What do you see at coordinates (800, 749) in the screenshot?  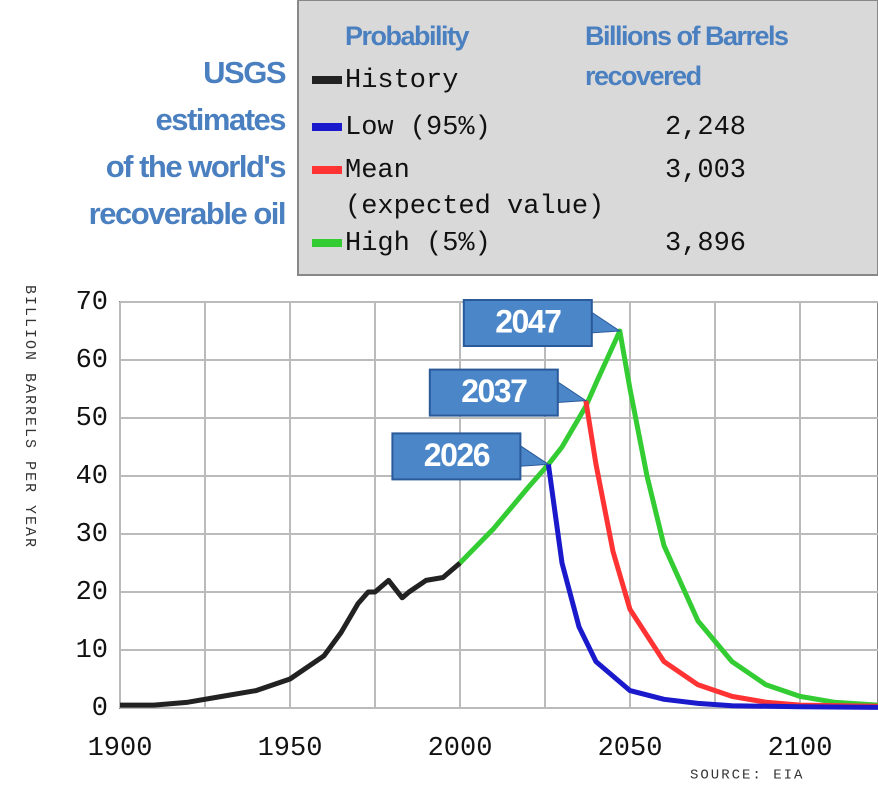 I see `x-tick-label: 2100` at bounding box center [800, 749].